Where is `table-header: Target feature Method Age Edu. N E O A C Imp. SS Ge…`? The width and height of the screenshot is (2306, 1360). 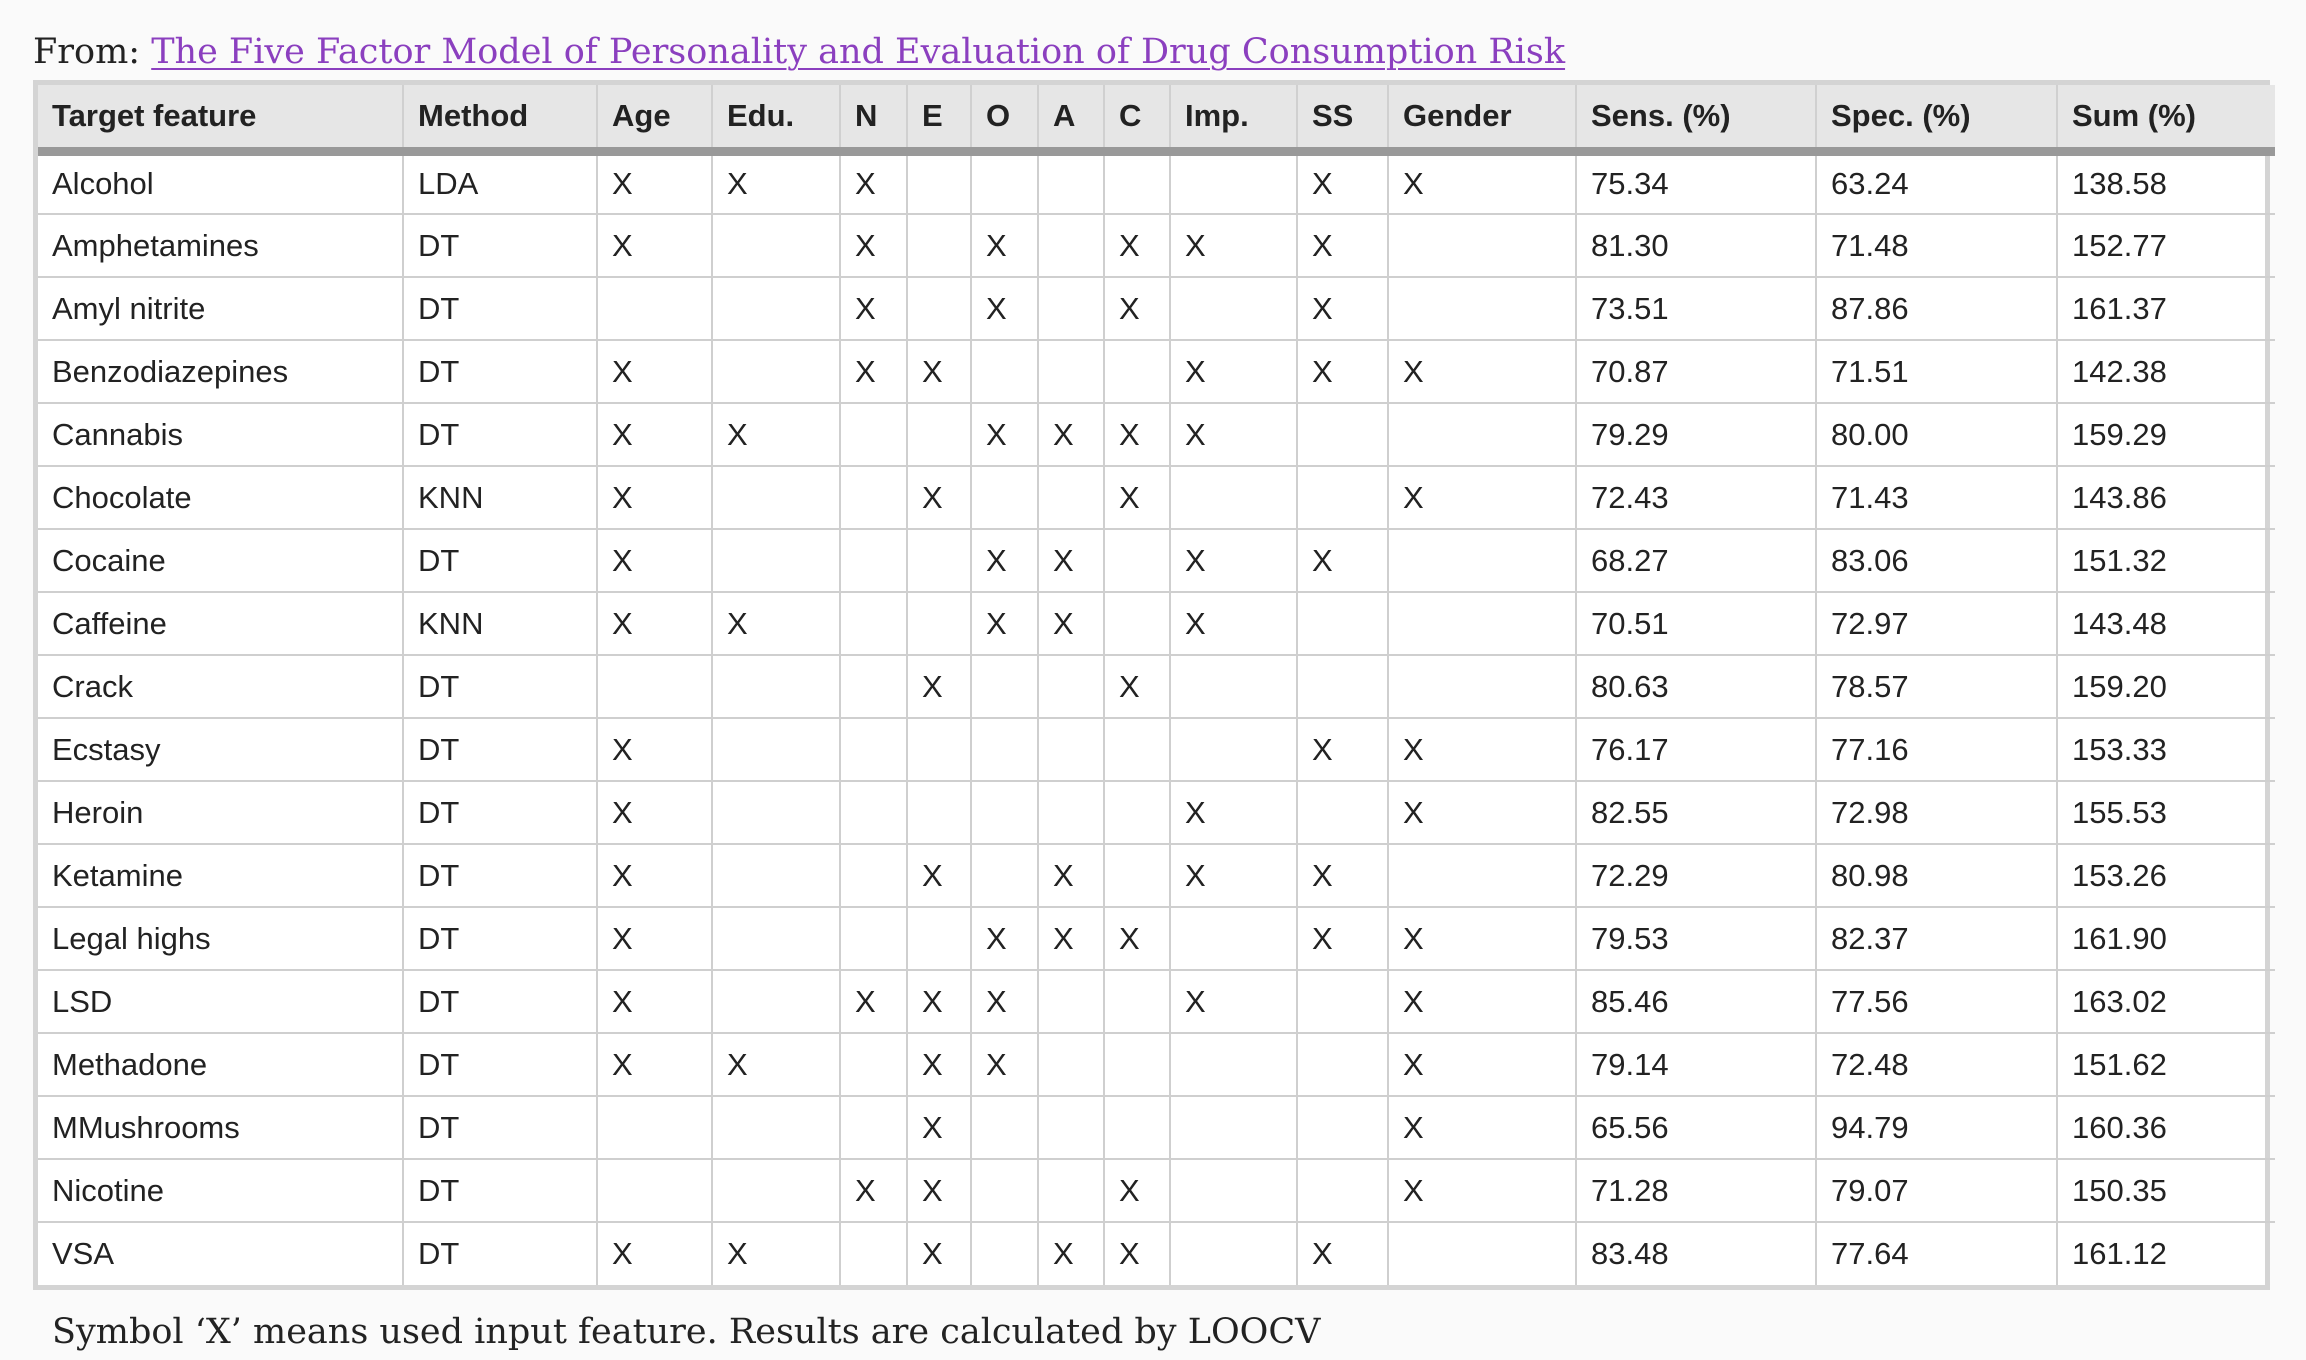
table-header: Target feature Method Age Edu. N E O A C Imp. SS Ge… is located at coordinates (1156, 120).